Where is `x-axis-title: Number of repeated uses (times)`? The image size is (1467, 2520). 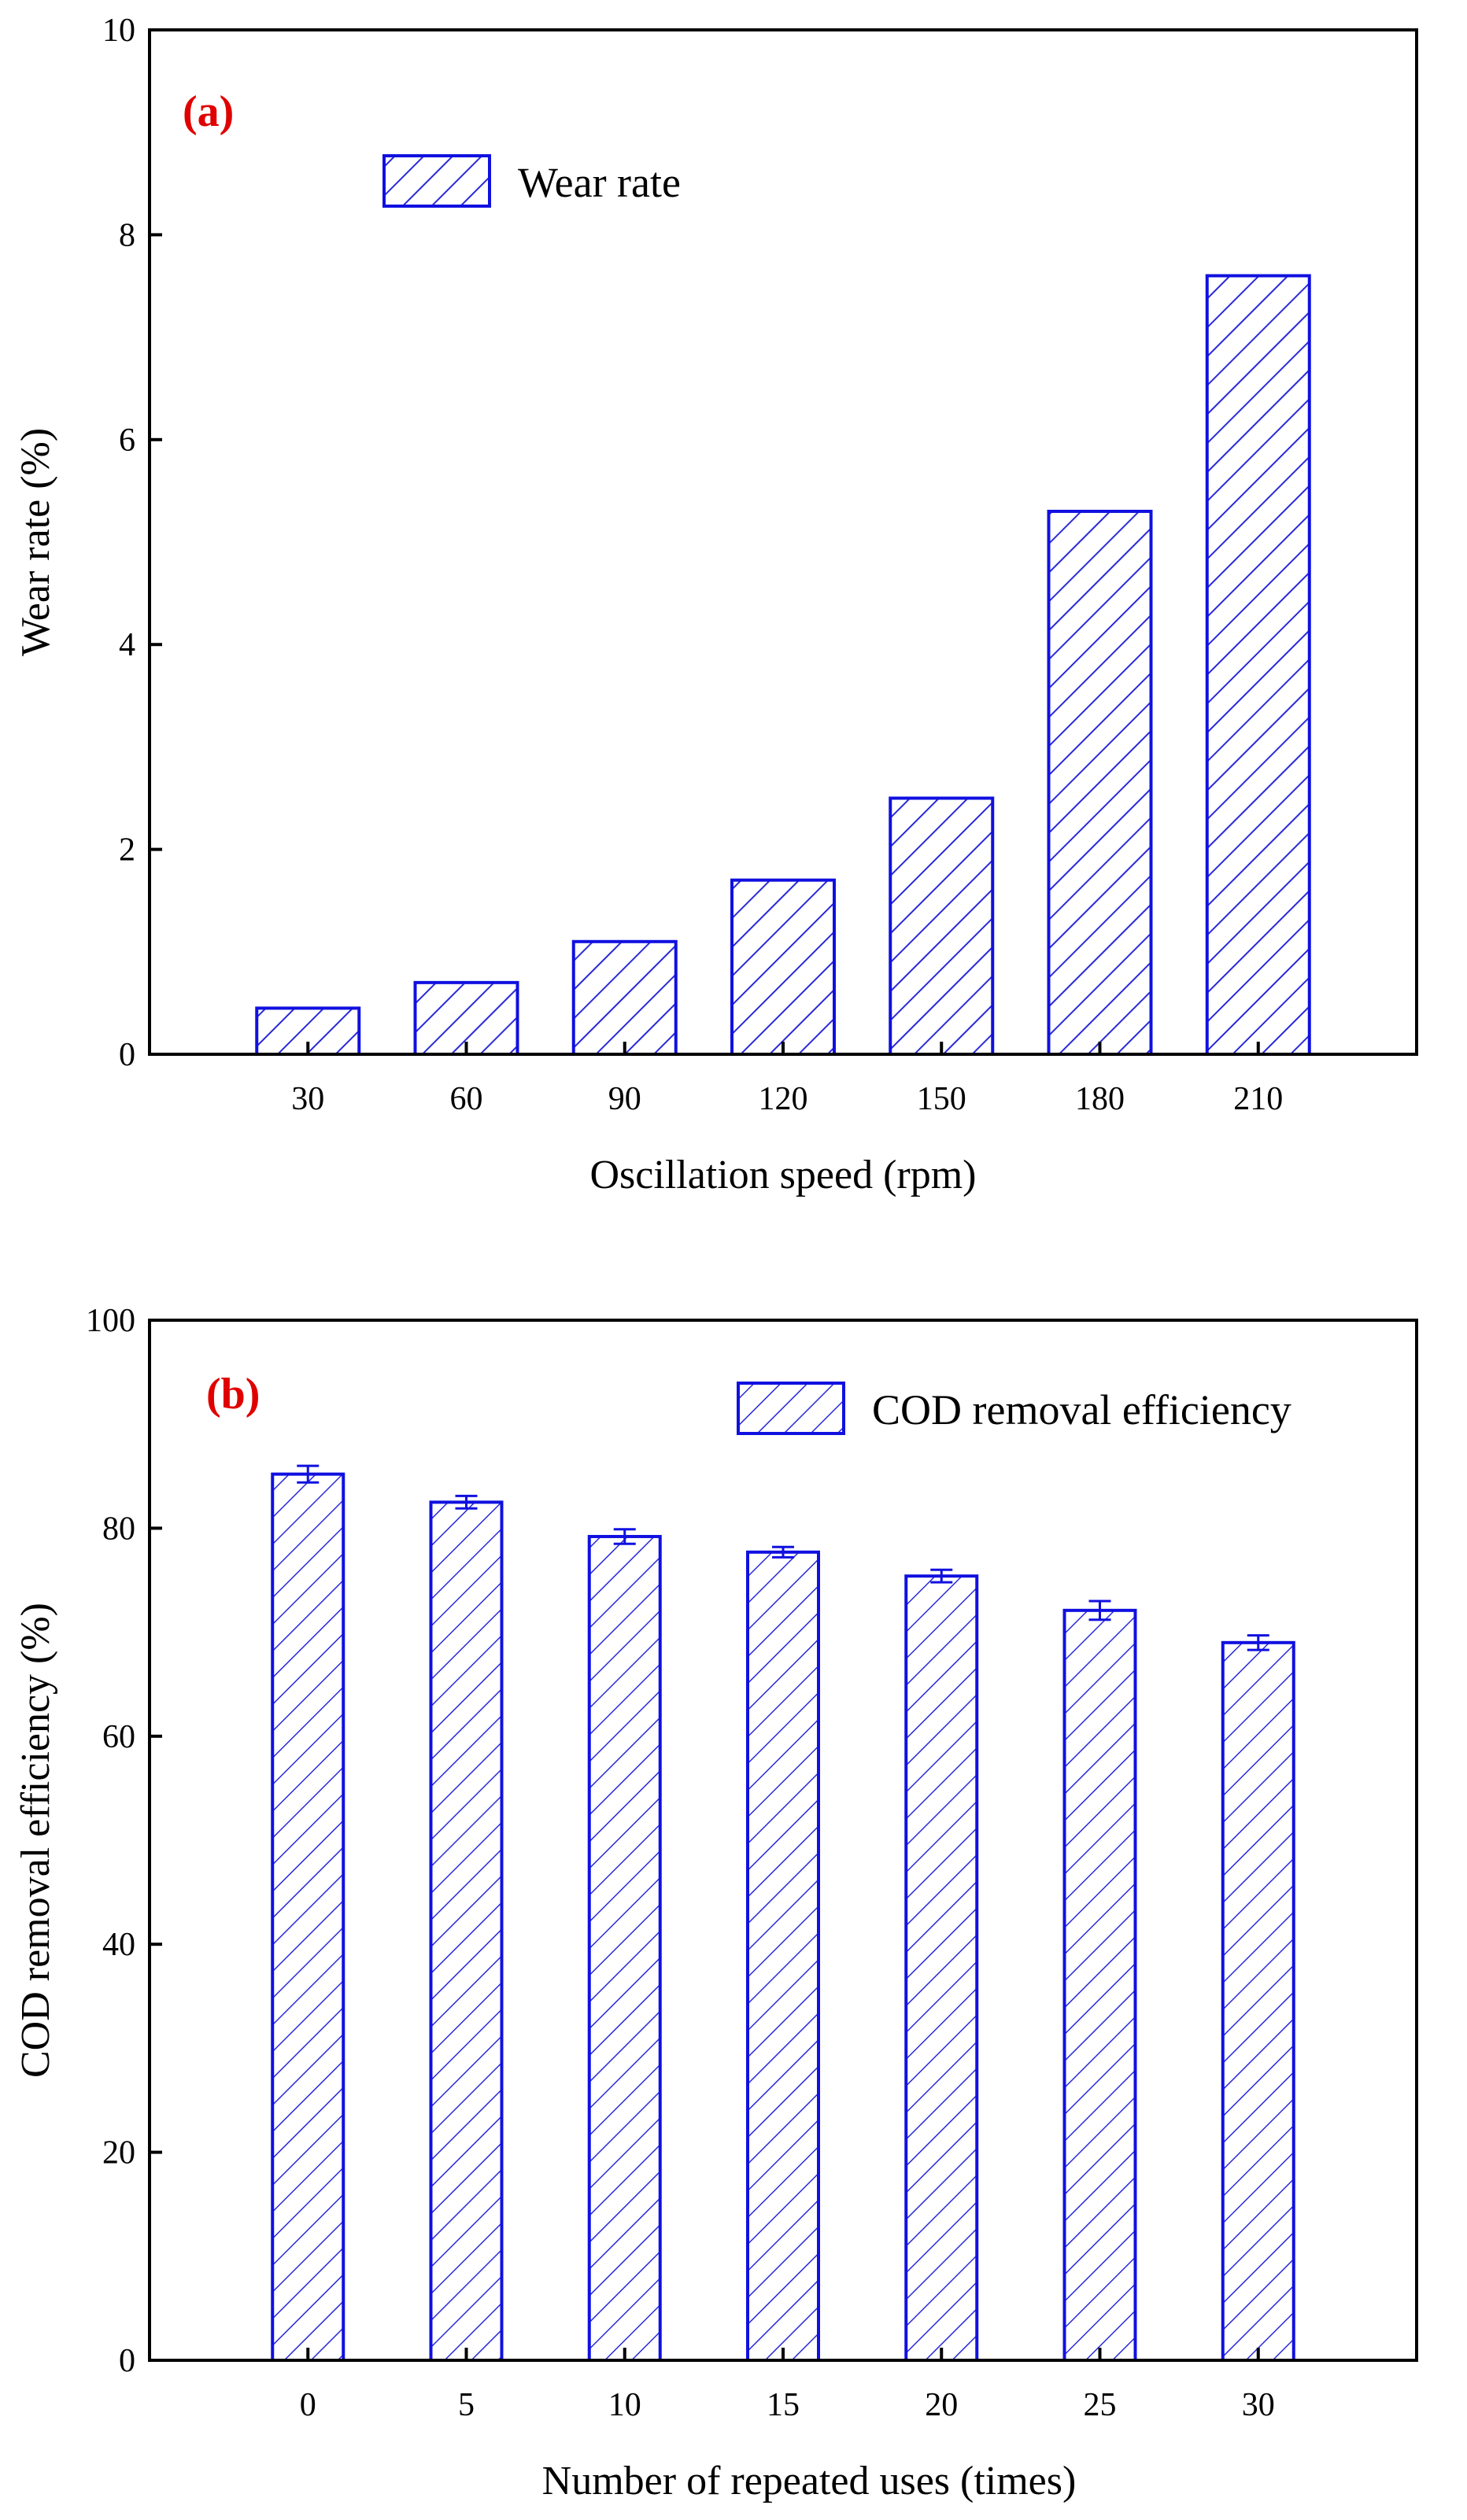 x-axis-title: Number of repeated uses (times) is located at coordinates (809, 2481).